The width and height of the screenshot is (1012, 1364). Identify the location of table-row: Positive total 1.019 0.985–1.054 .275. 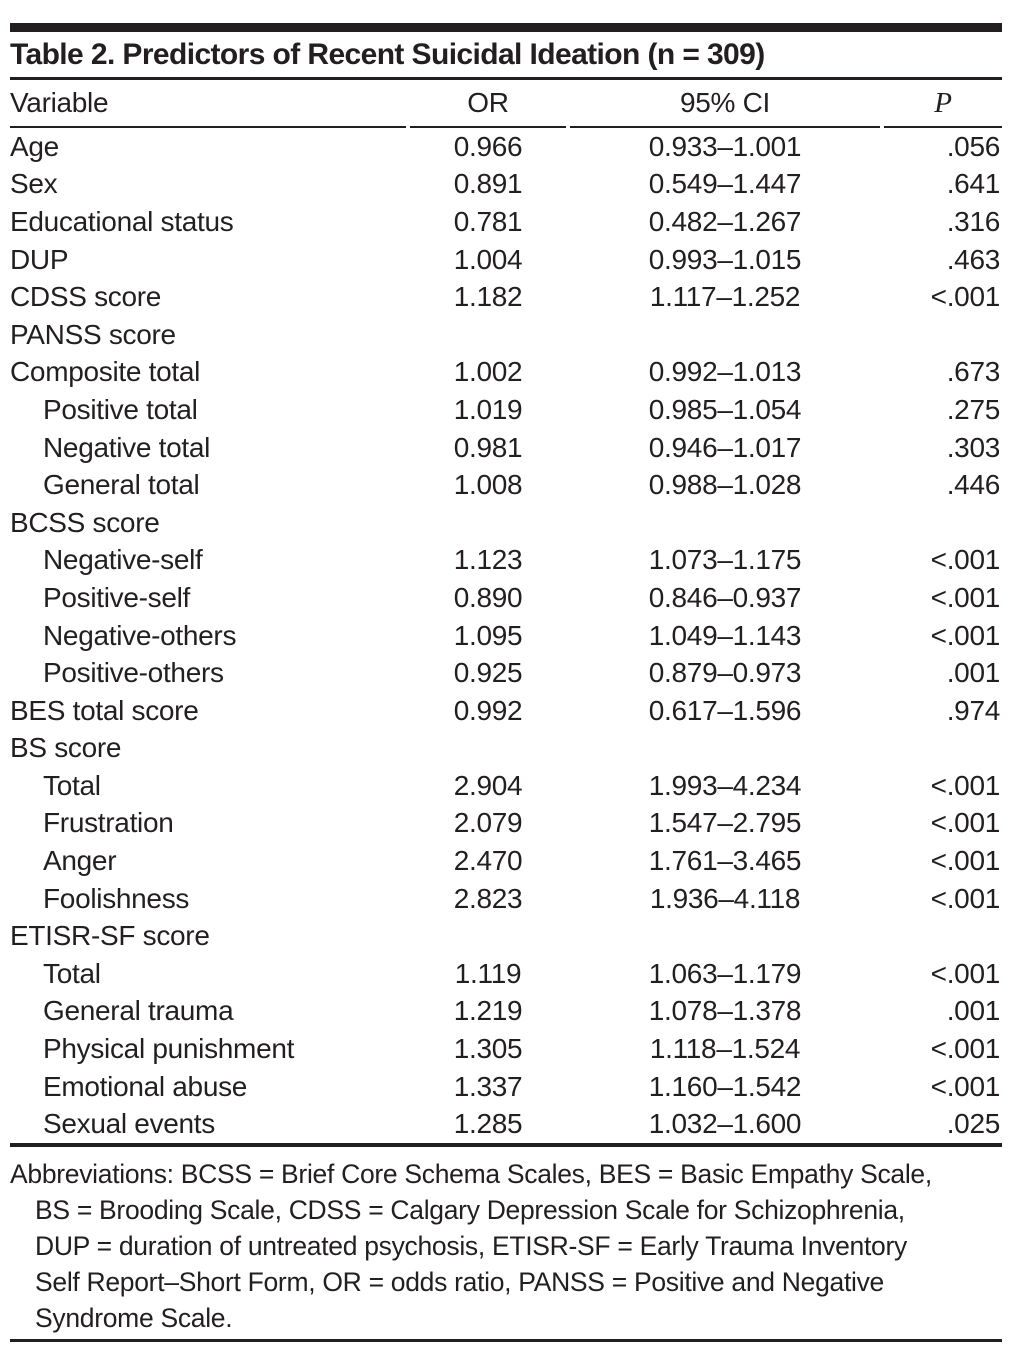
(506, 410).